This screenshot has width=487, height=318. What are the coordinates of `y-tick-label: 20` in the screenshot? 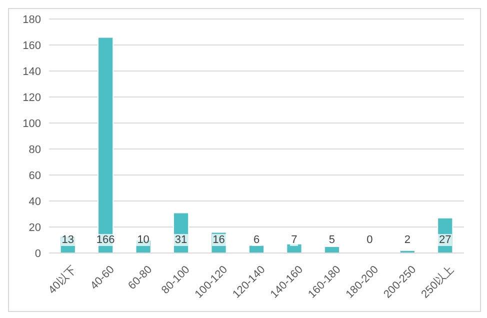 It's located at (34, 228).